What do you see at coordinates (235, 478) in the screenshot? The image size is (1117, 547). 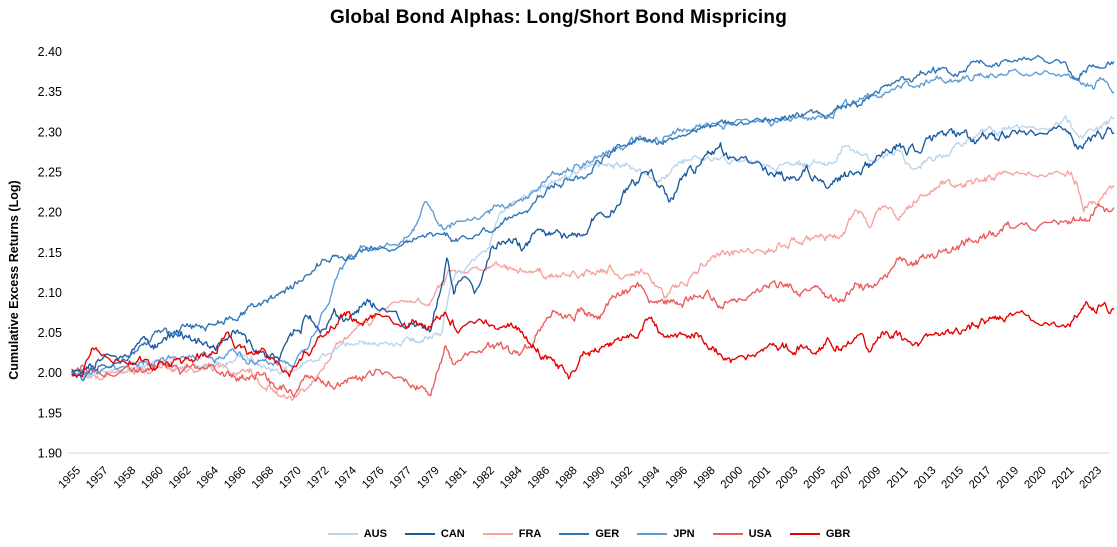 I see `x-tick-label: 1966` at bounding box center [235, 478].